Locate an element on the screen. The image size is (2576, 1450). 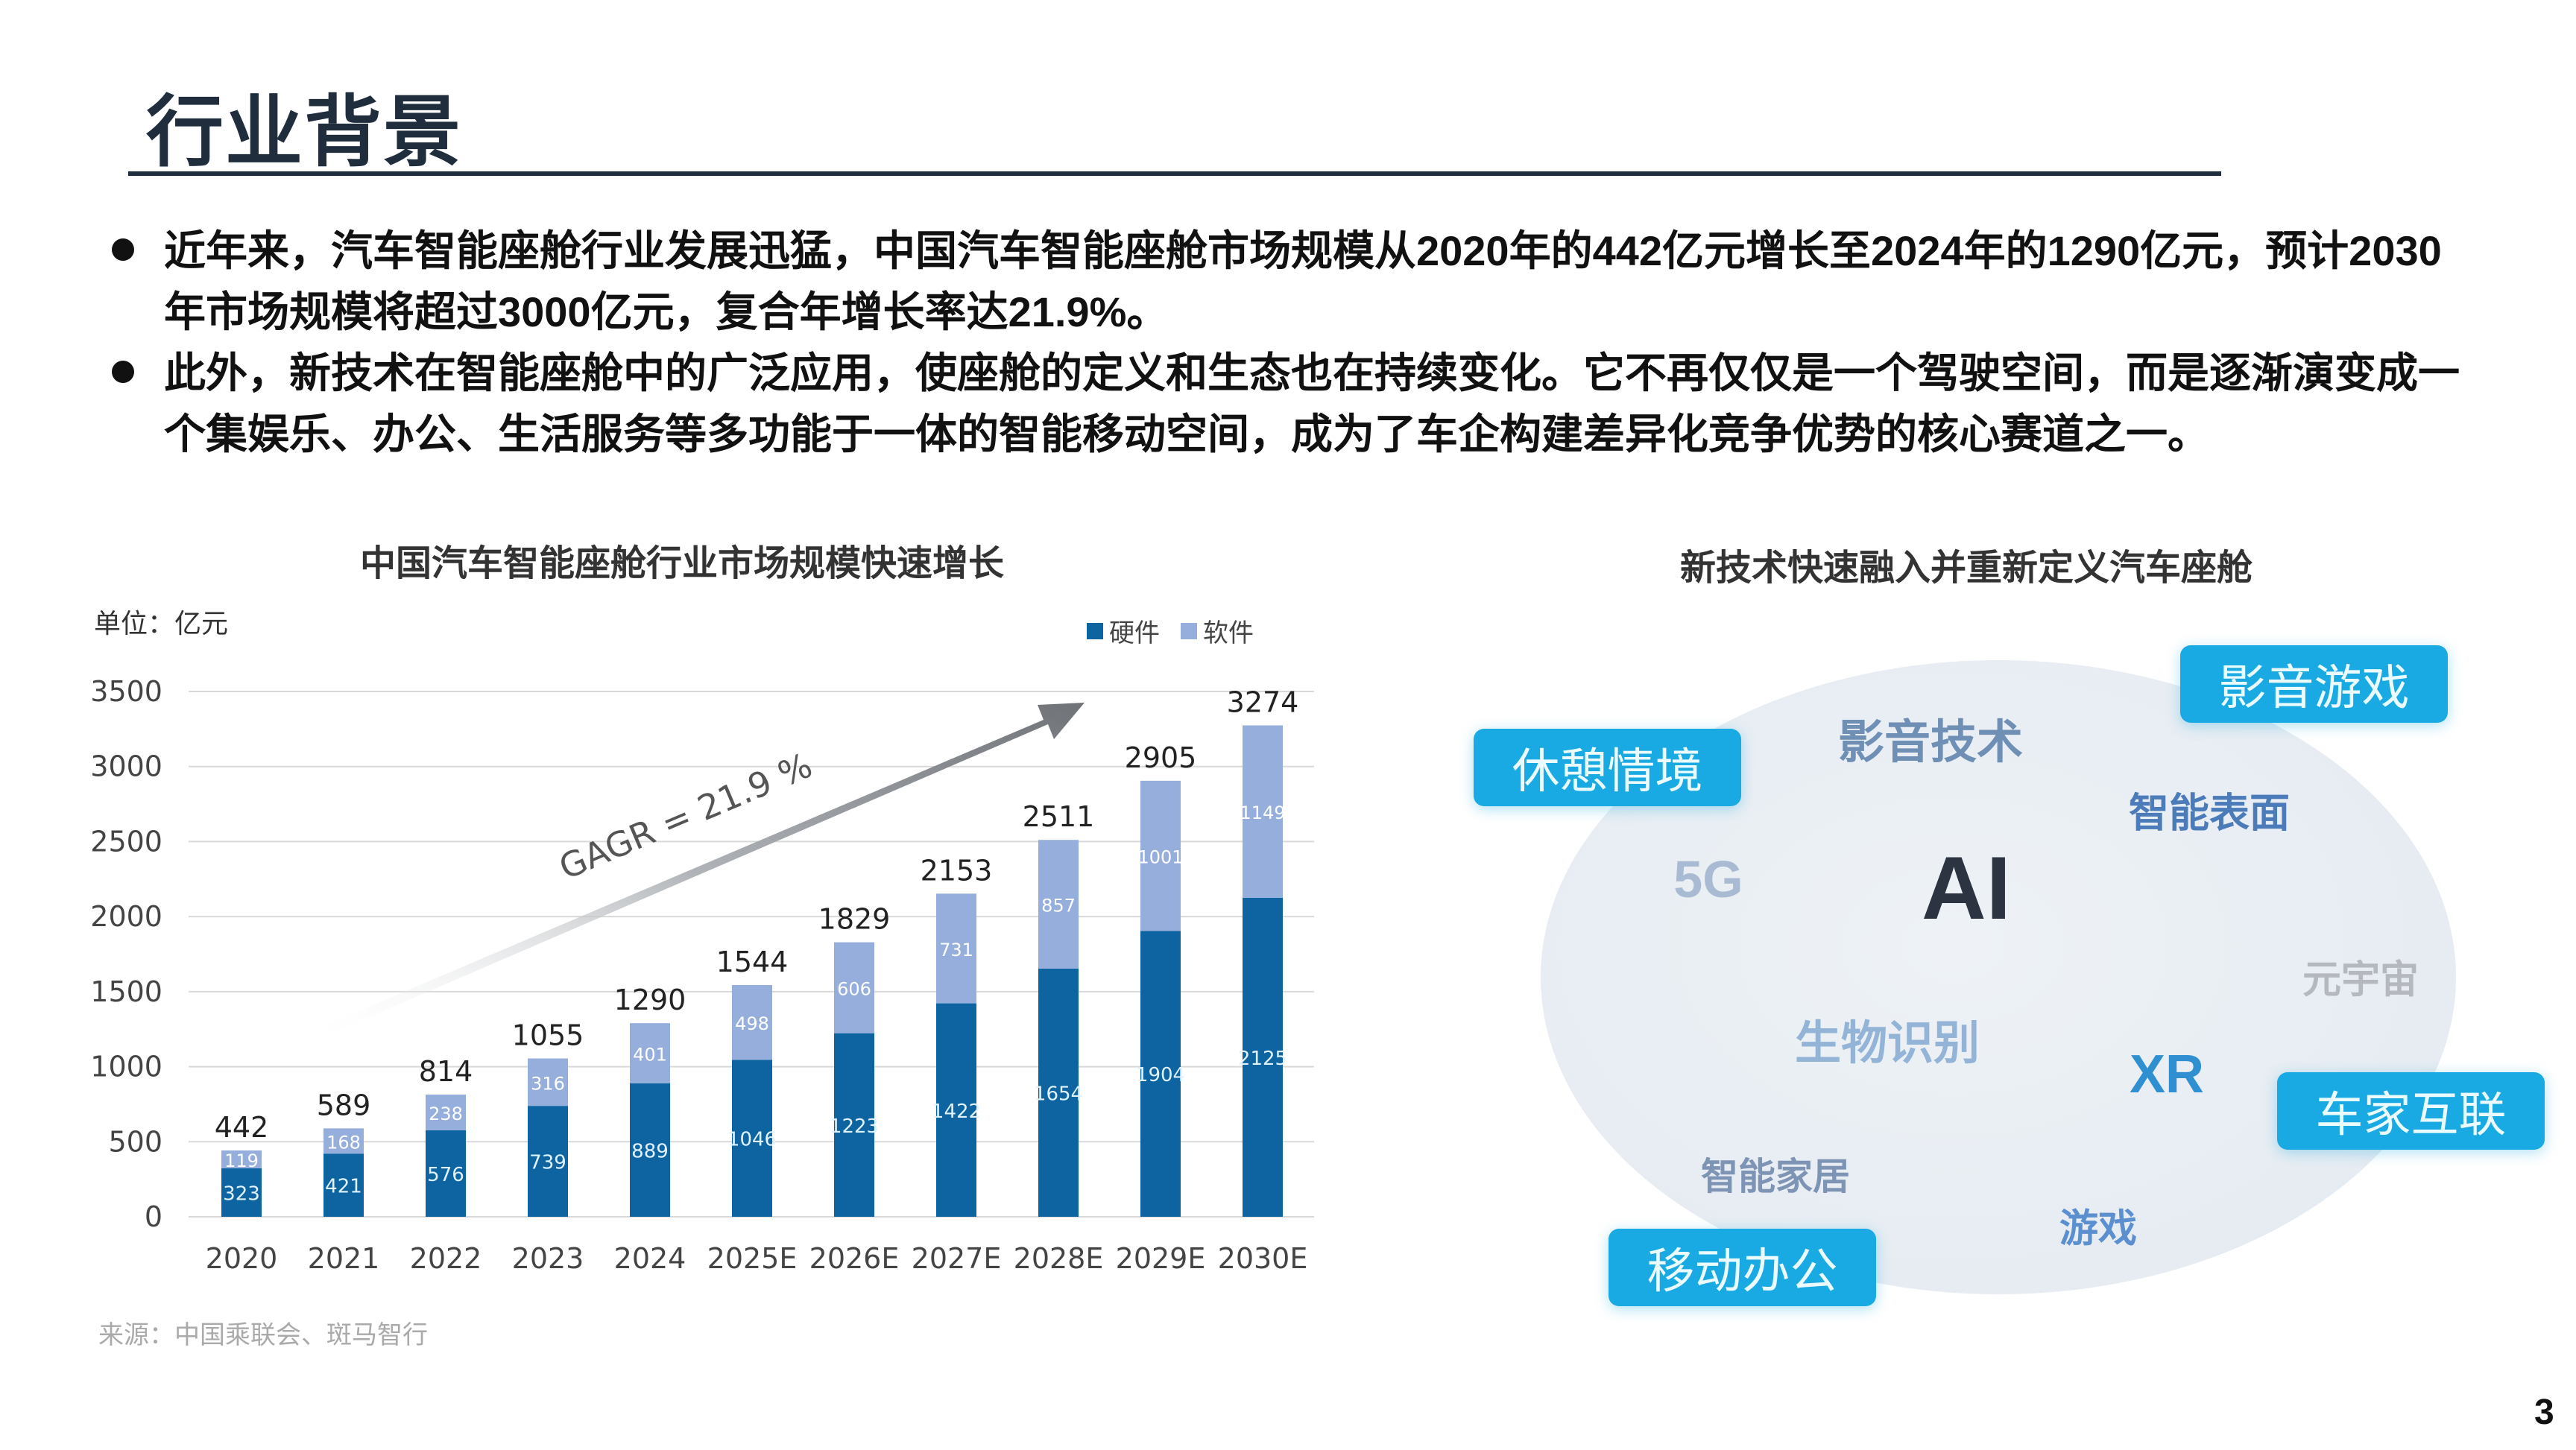
y-tick-label: 1500 is located at coordinates (126, 991).